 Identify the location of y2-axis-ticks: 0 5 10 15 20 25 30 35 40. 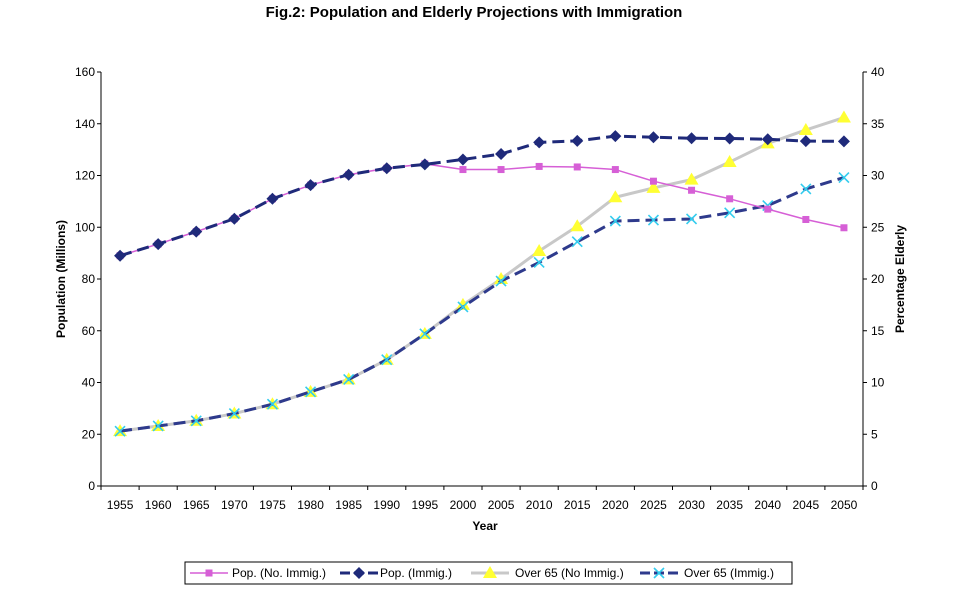
(874, 279).